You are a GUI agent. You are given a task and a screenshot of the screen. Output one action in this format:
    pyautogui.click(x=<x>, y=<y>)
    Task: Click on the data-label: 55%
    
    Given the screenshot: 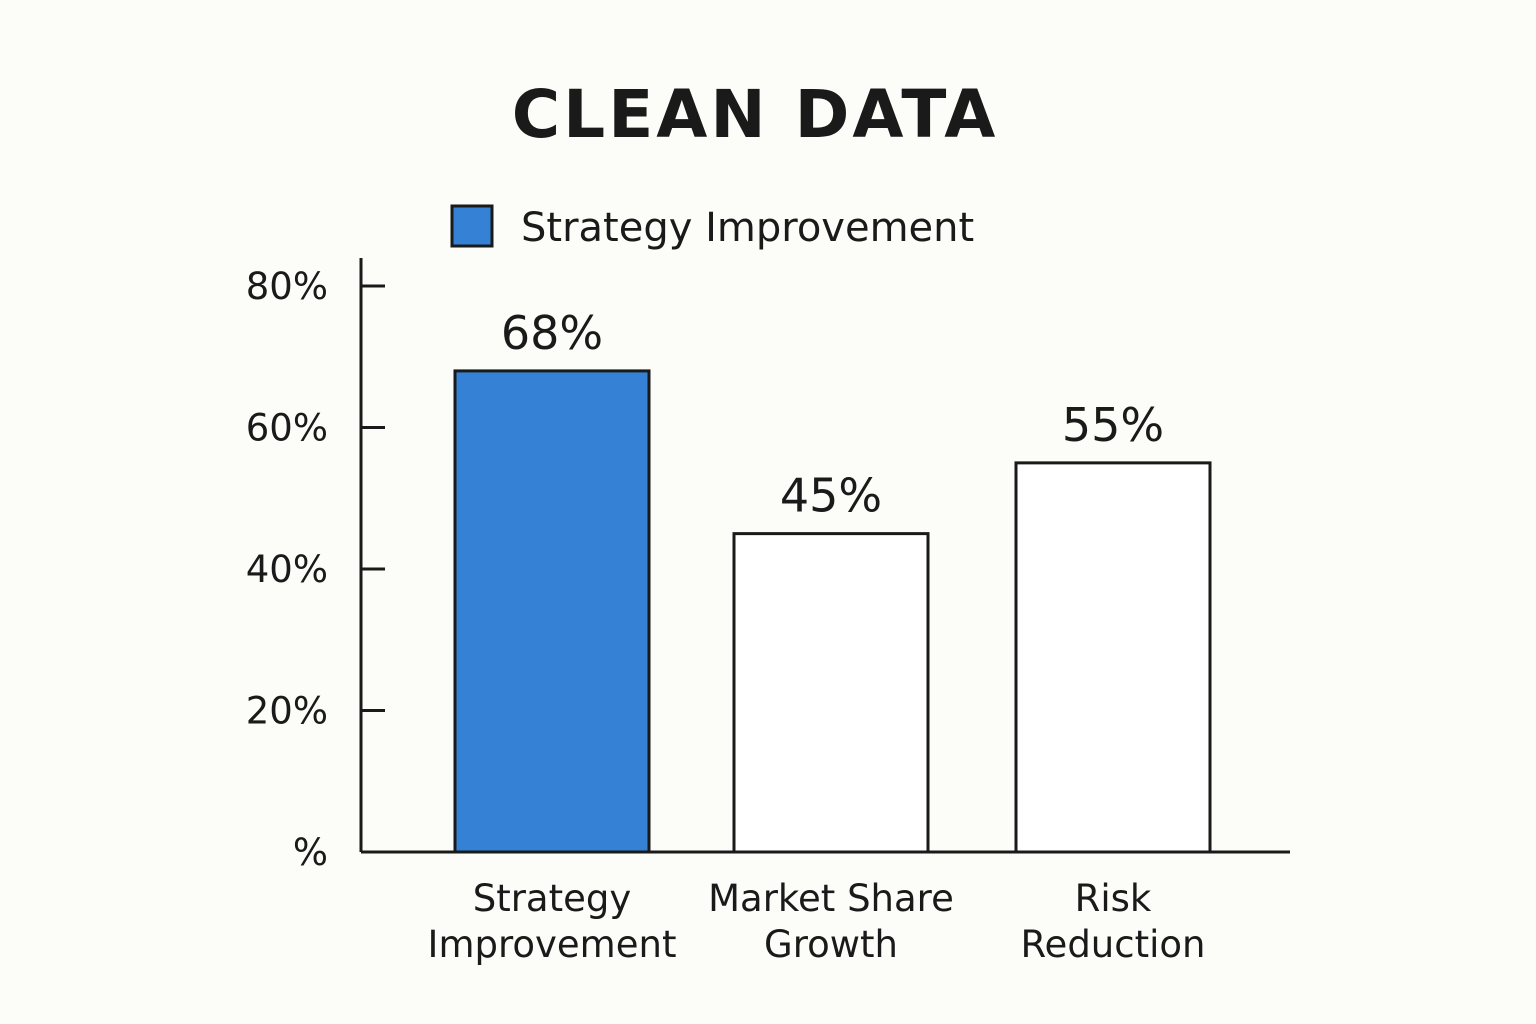 What is the action you would take?
    pyautogui.click(x=1113, y=425)
    